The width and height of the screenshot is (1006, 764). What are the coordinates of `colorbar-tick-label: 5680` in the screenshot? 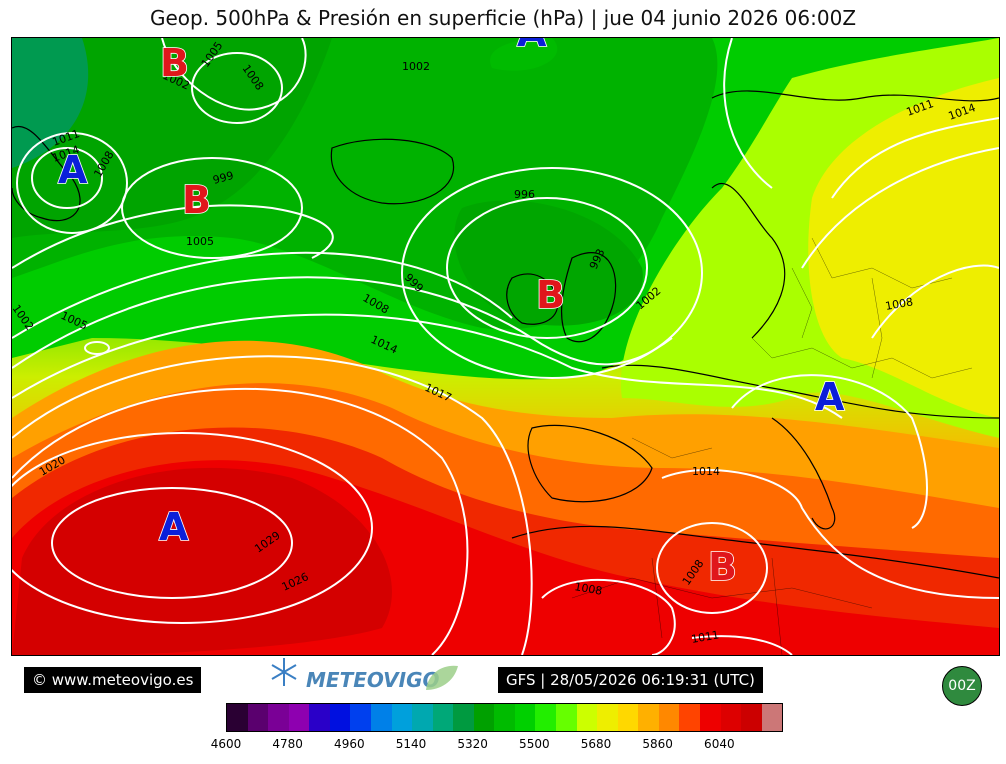 It's located at (596, 744).